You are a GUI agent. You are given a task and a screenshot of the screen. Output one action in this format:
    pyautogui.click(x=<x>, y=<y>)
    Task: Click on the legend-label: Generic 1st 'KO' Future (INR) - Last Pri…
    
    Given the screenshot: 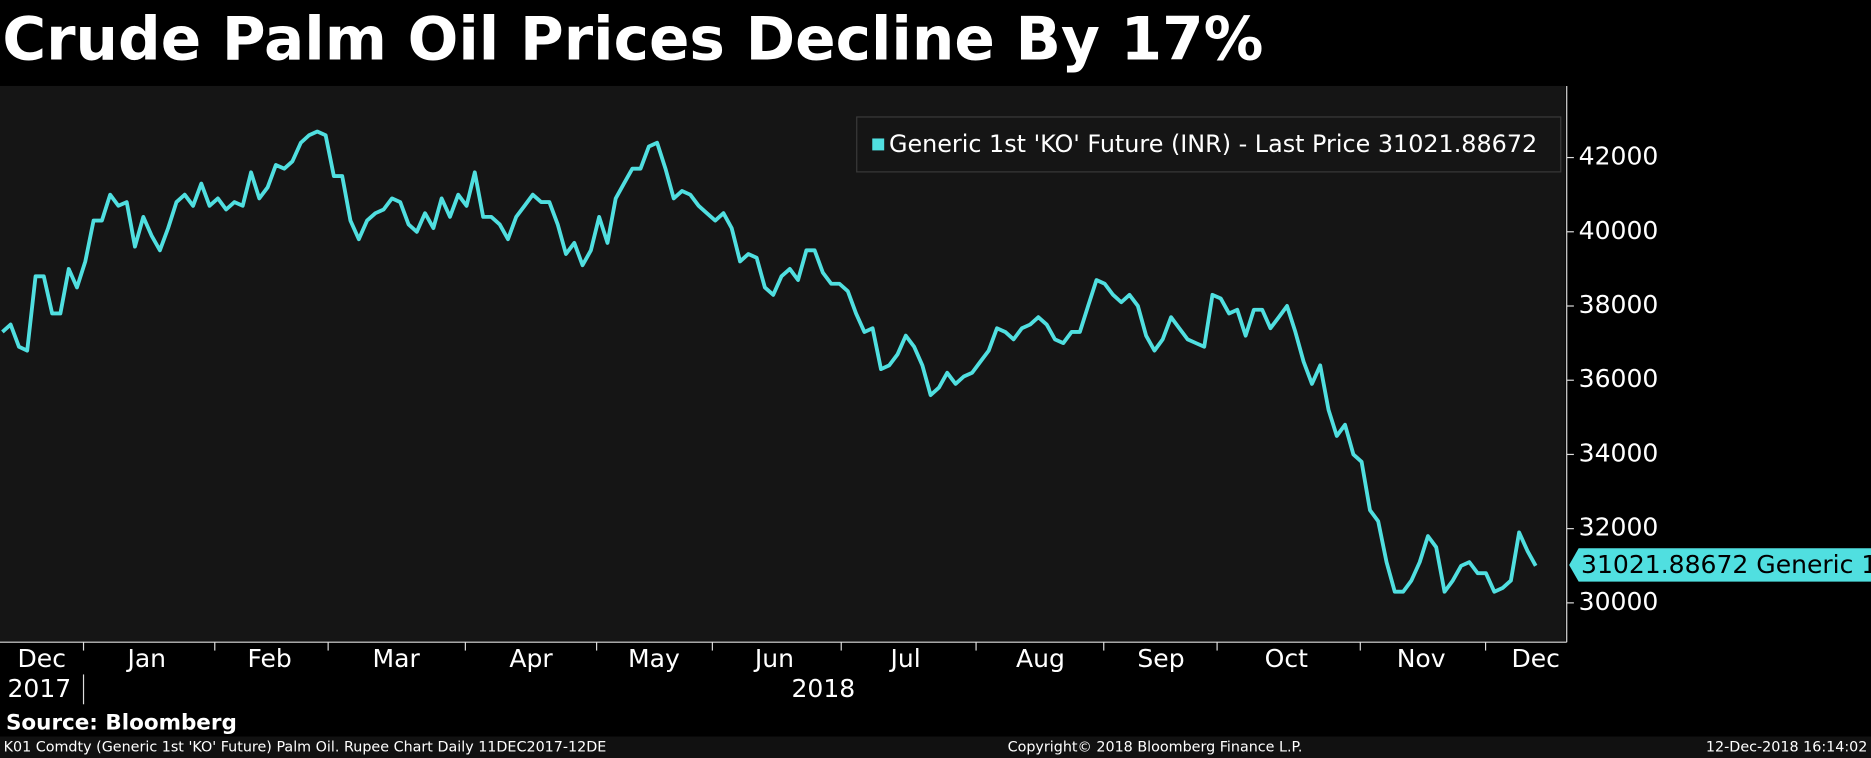 What is the action you would take?
    pyautogui.click(x=1213, y=144)
    